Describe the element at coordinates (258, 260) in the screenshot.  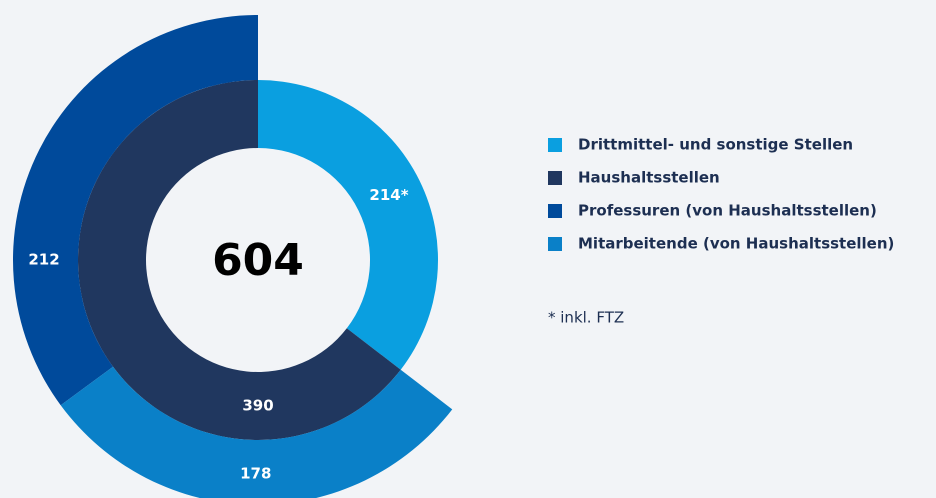
I see `center-total: 604` at that location.